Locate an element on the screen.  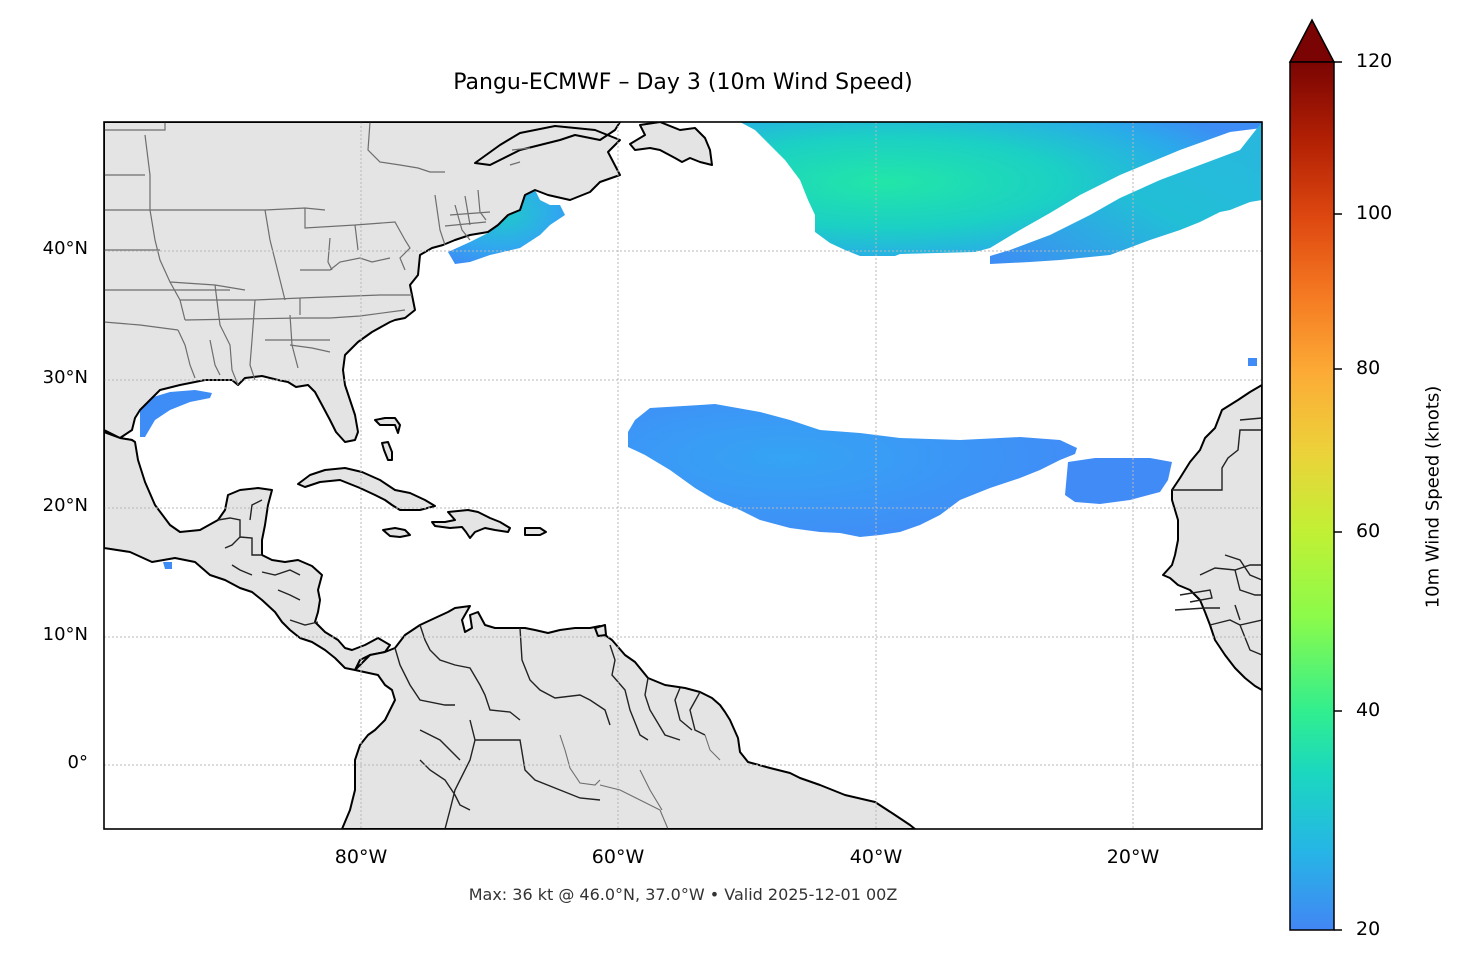
x-tick-label: 80°W is located at coordinates (361, 857).